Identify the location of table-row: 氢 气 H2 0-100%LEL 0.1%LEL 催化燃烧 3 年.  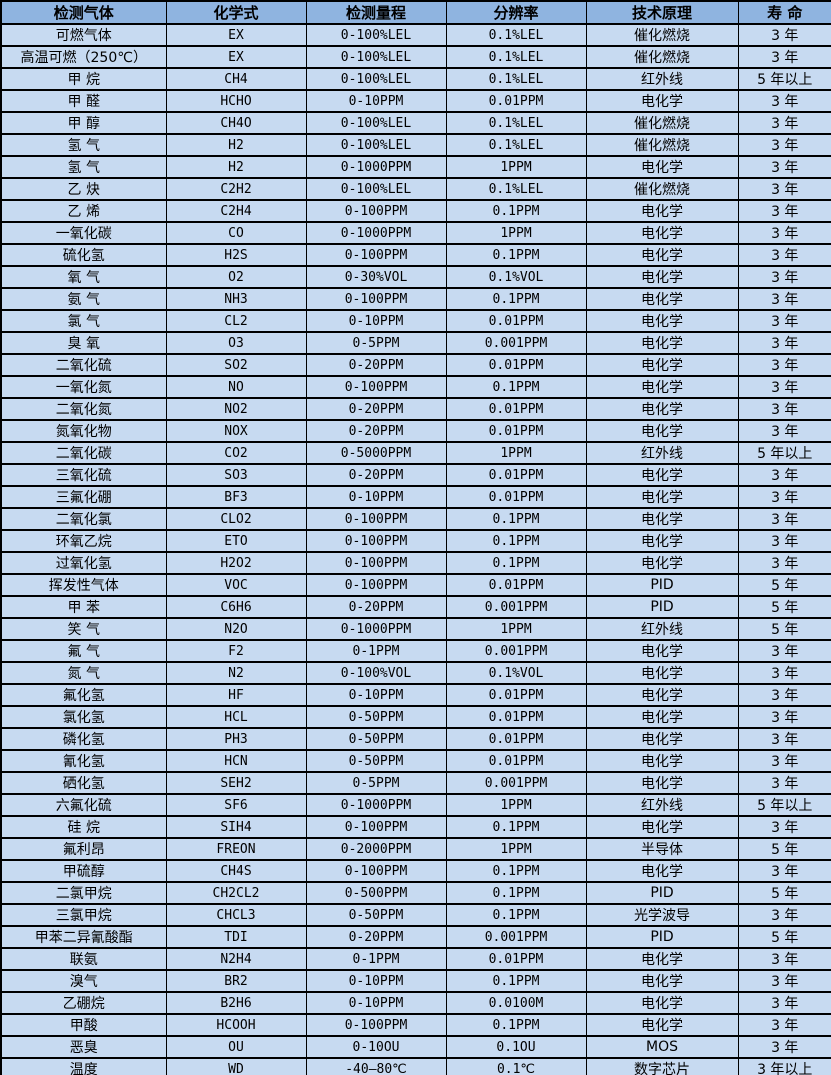
(415, 145).